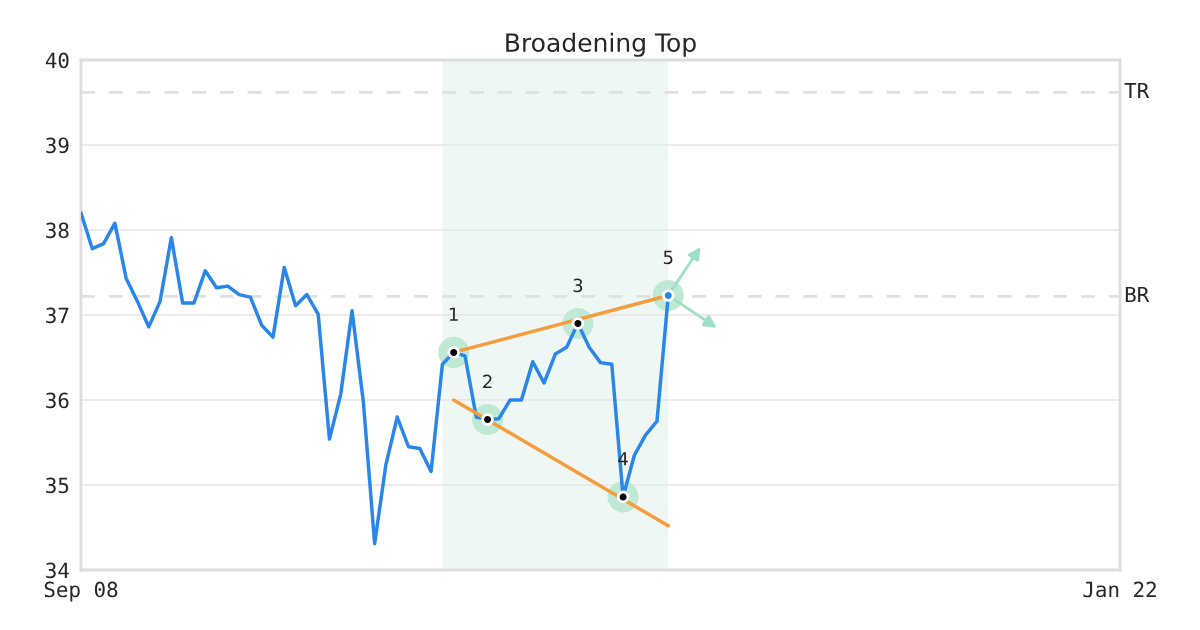 This screenshot has height=630, width=1200. What do you see at coordinates (57, 145) in the screenshot?
I see `y-tick-label: 39` at bounding box center [57, 145].